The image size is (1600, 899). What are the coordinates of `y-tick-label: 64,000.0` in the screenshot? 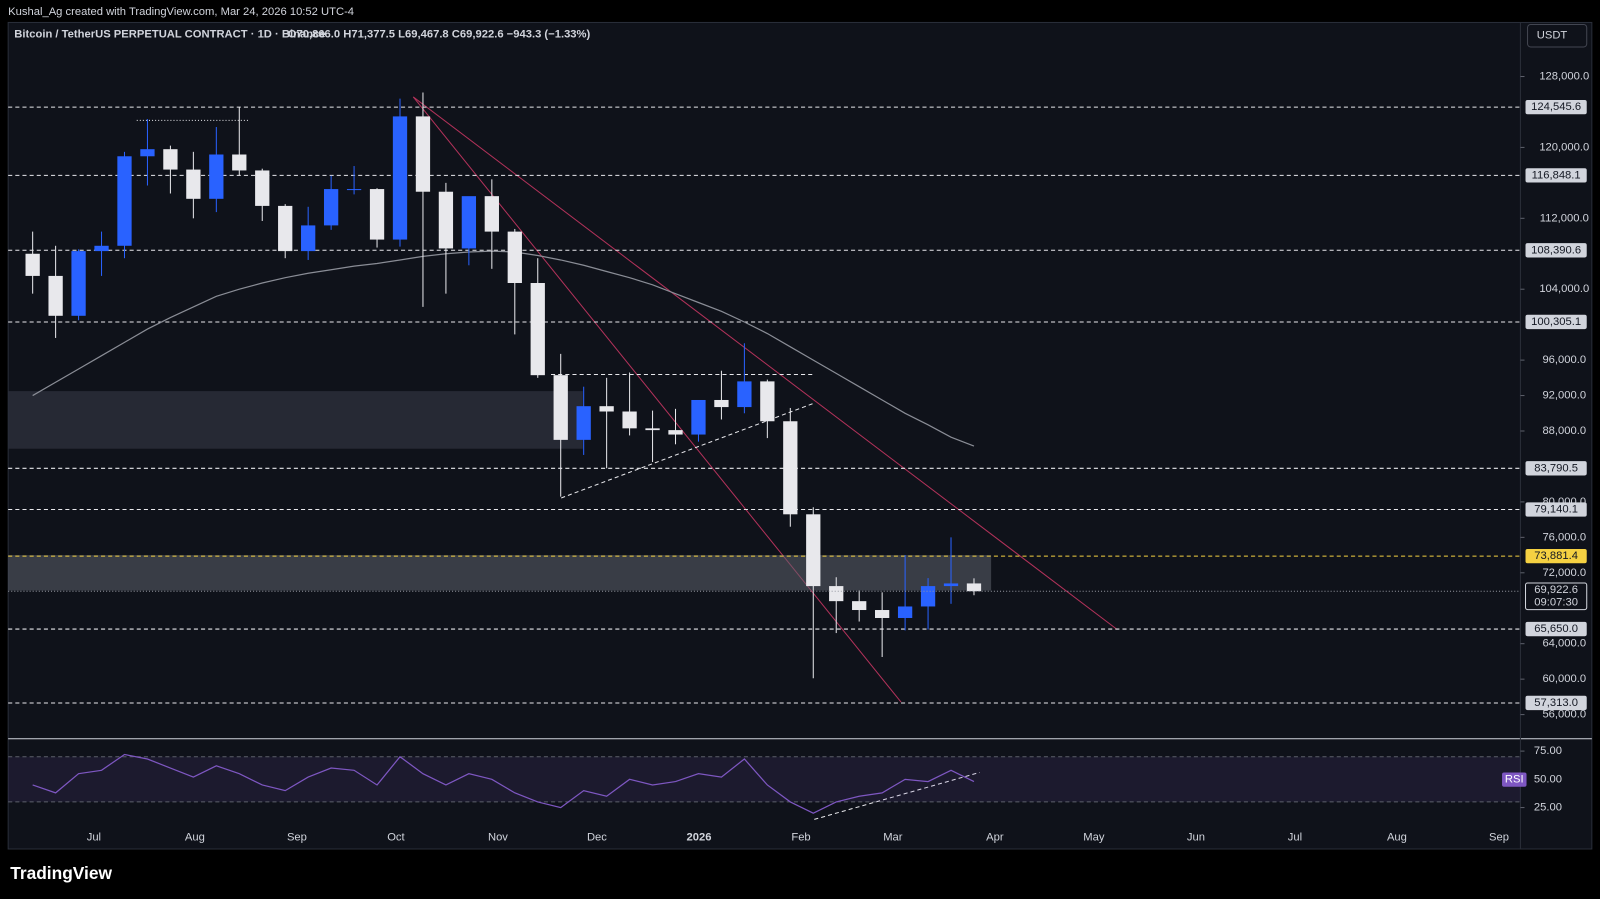 It's located at (1564, 644).